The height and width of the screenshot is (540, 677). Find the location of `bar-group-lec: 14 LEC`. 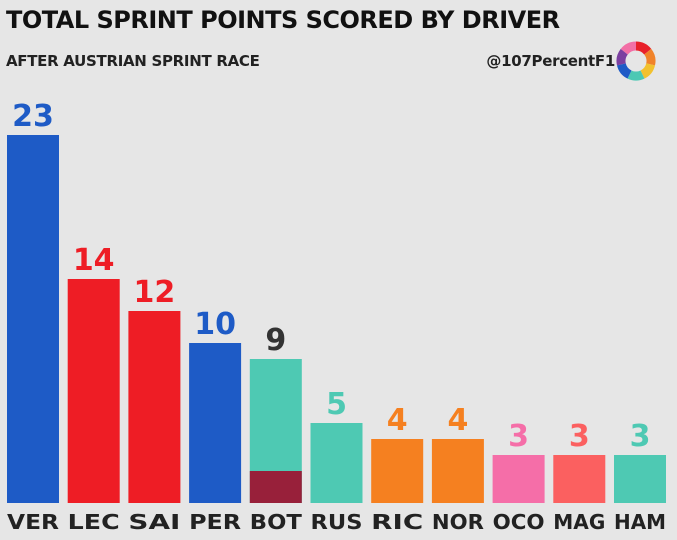

bar-group-lec: 14 LEC is located at coordinates (93, 388).